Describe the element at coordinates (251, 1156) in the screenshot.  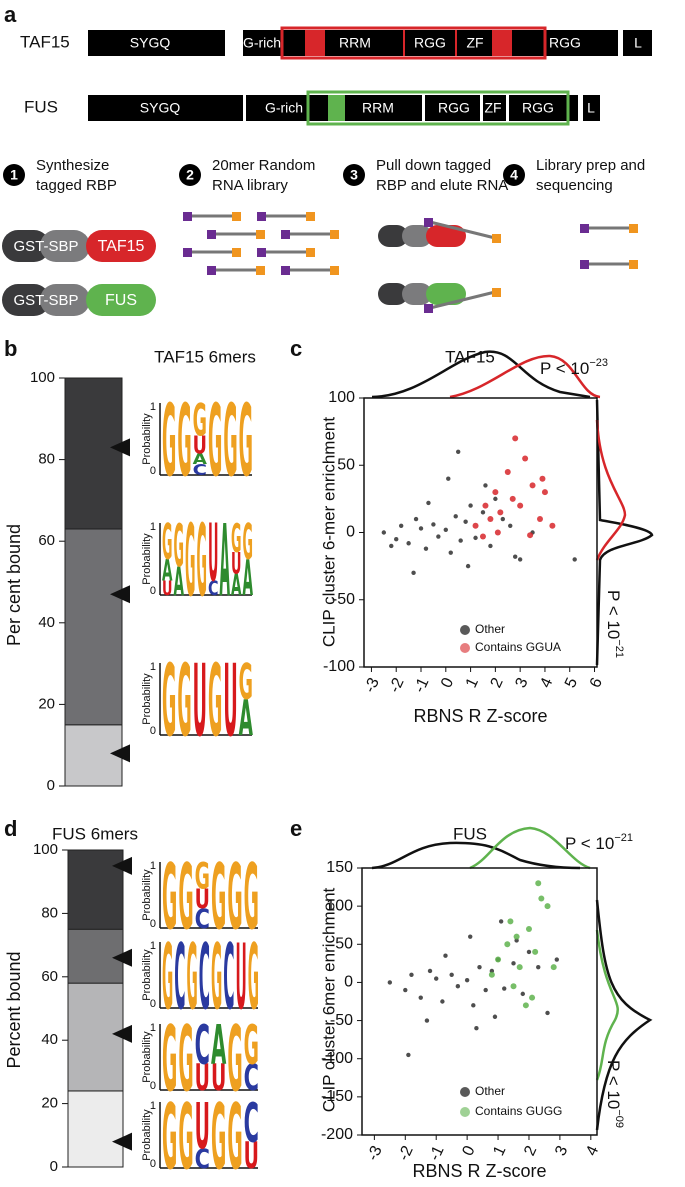
I see `logo-letter: U` at that location.